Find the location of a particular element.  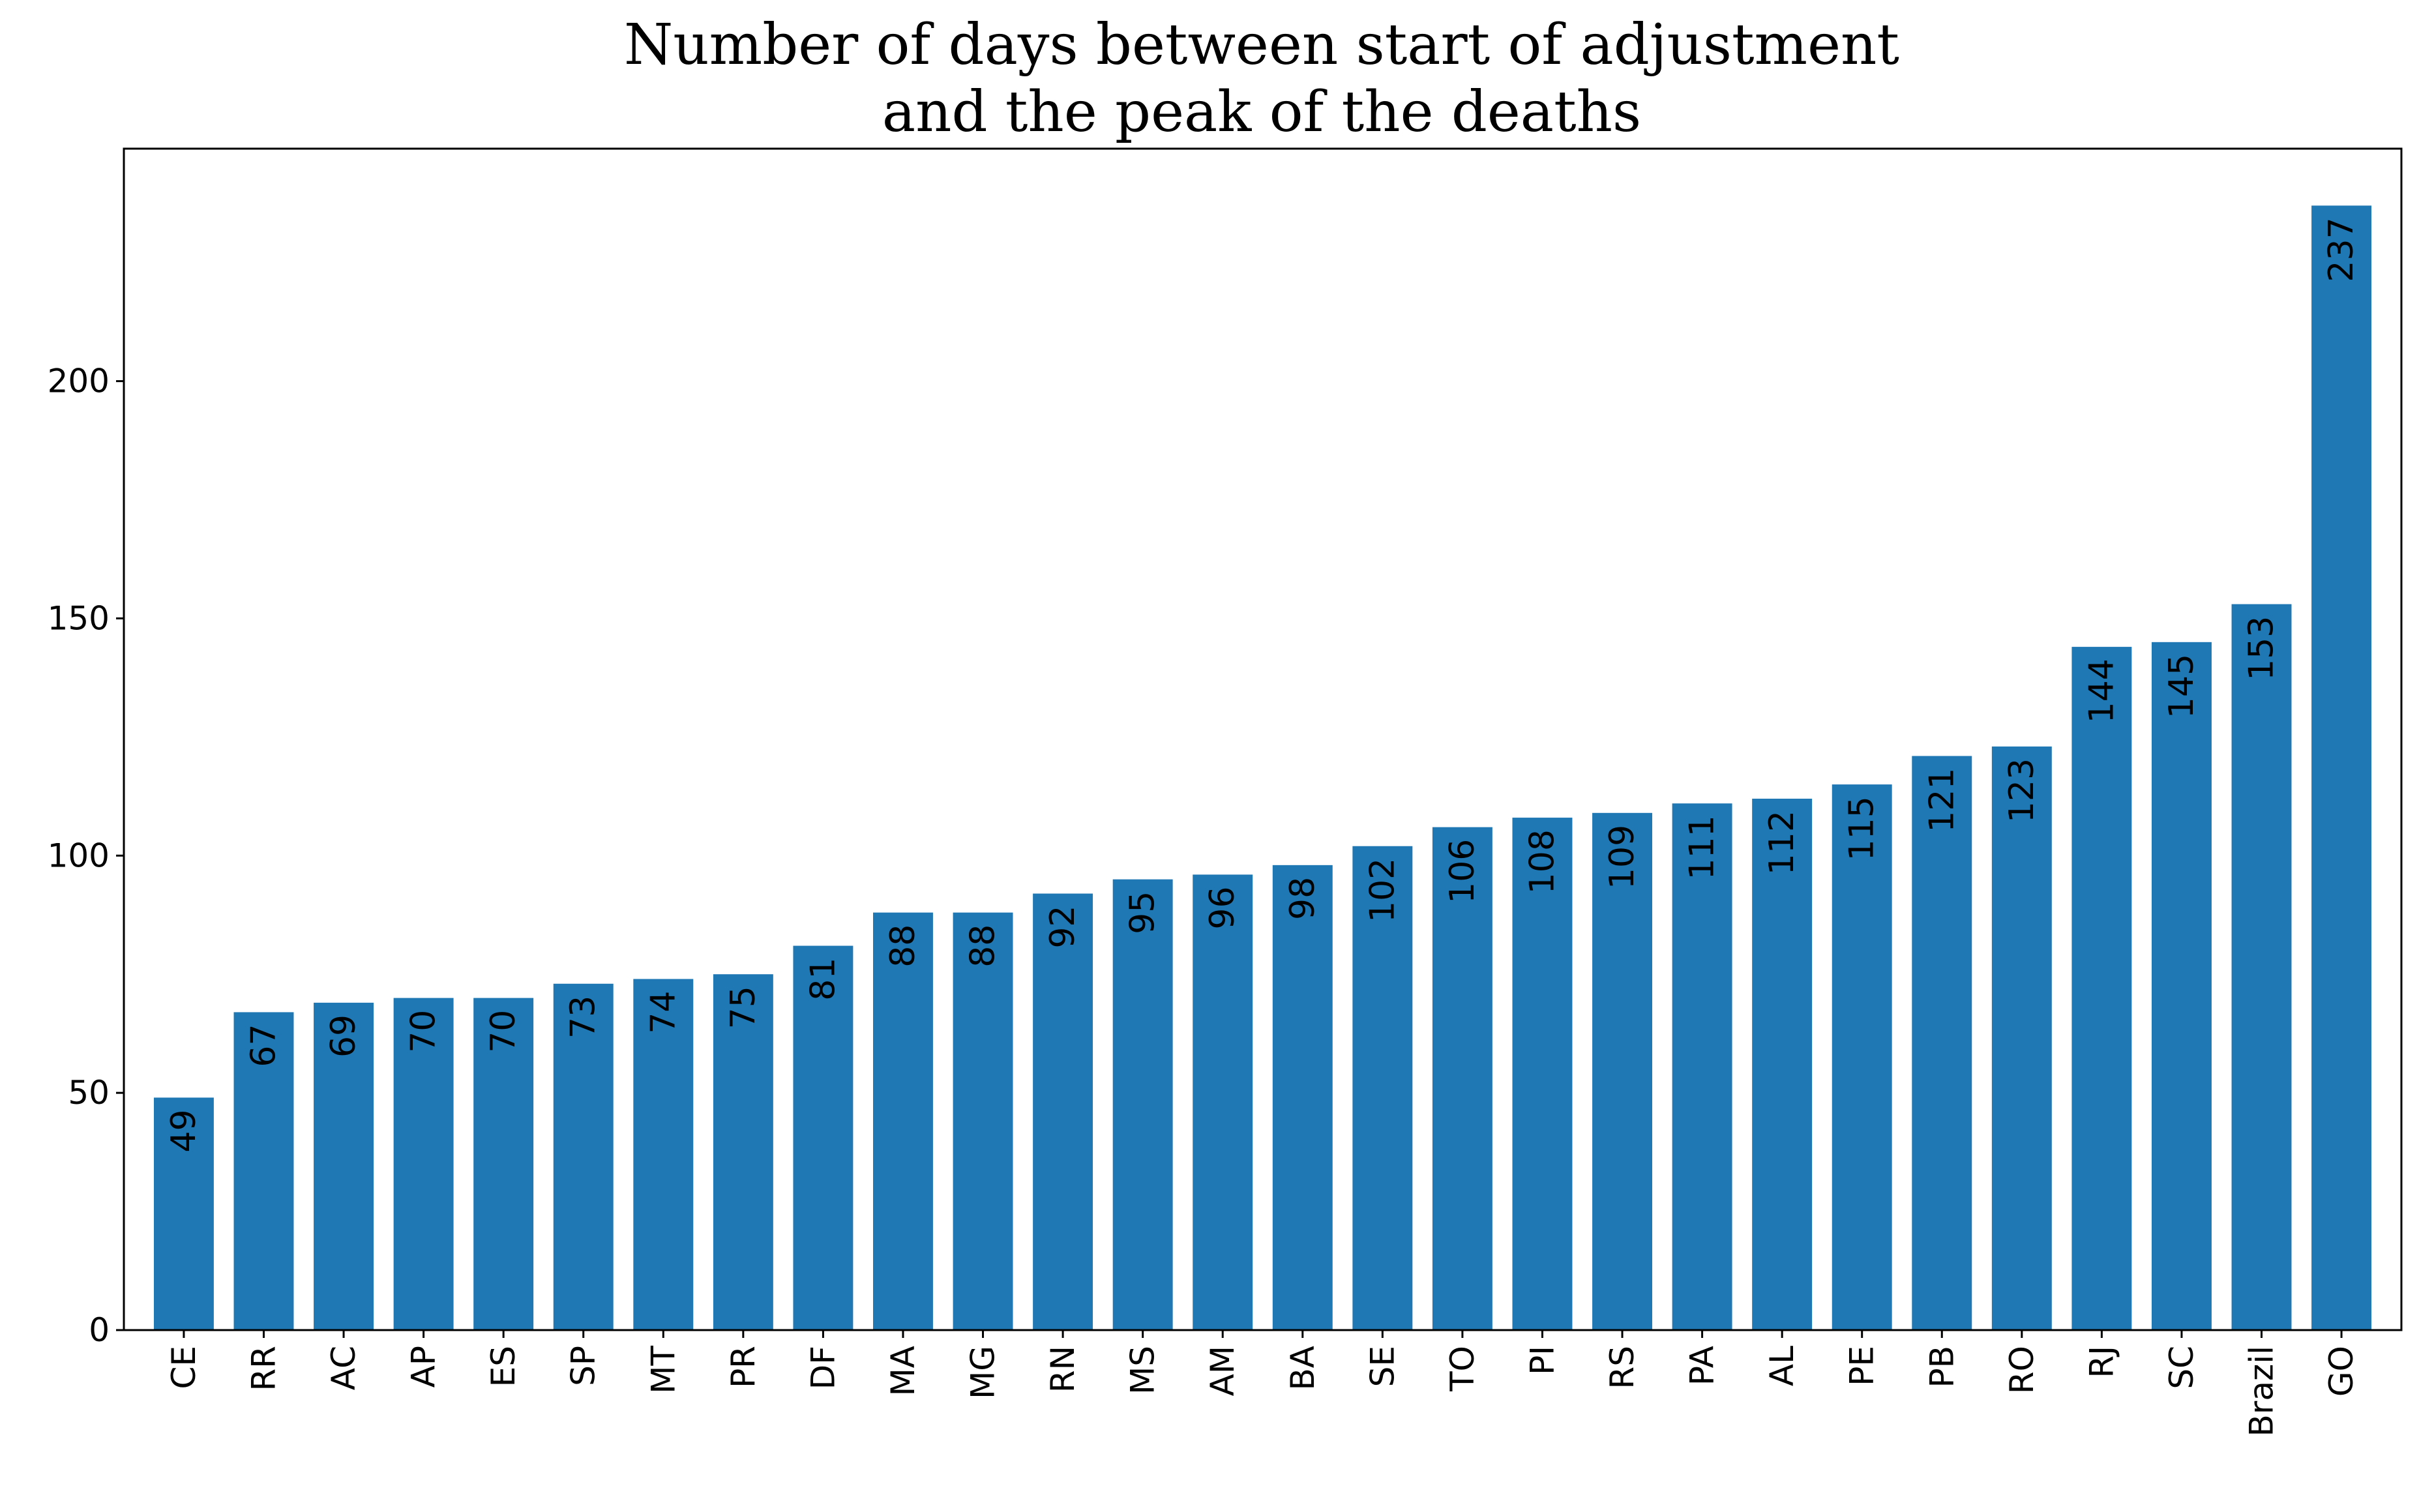

chart-title-line-2: and the peak of the deaths is located at coordinates (1262, 113).